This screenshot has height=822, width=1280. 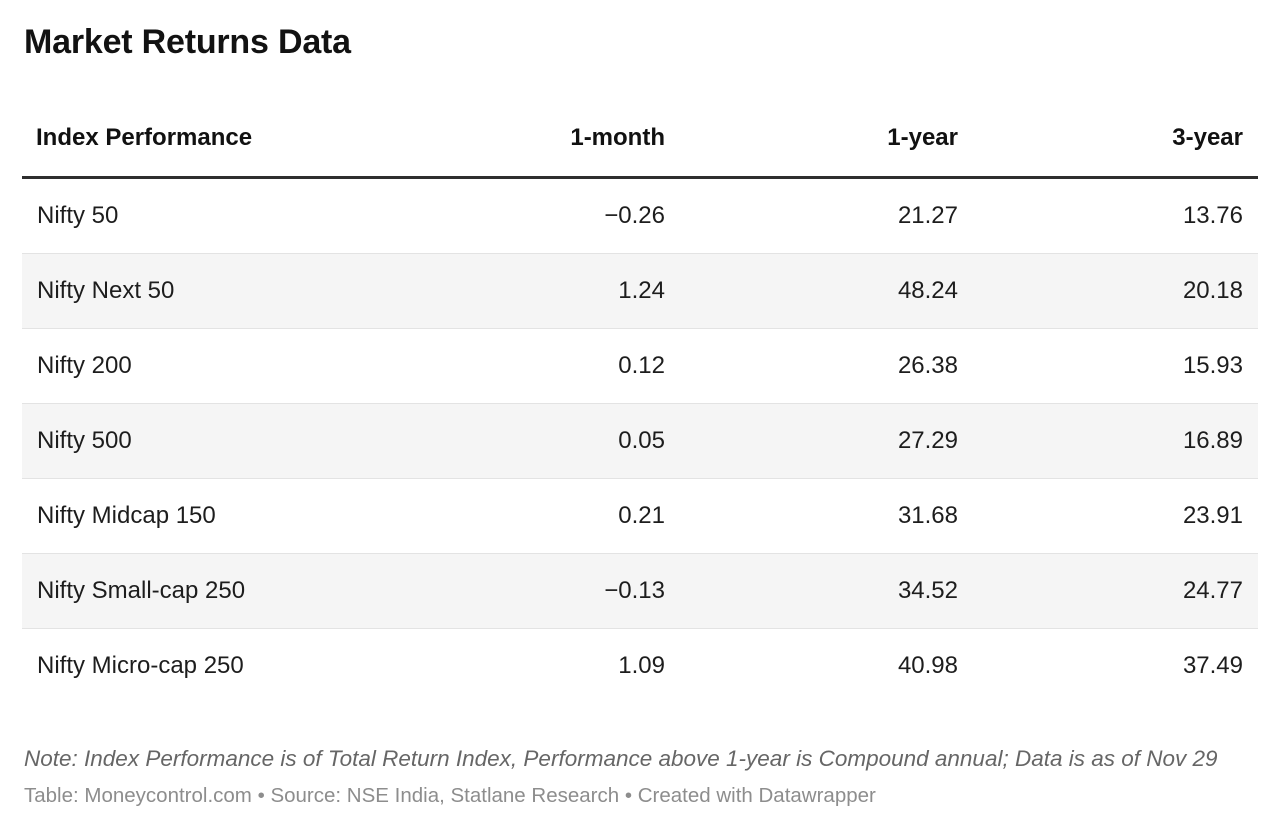 I want to click on table-row: Nifty Next 50 1.24 48.24 20.18, so click(x=640, y=291).